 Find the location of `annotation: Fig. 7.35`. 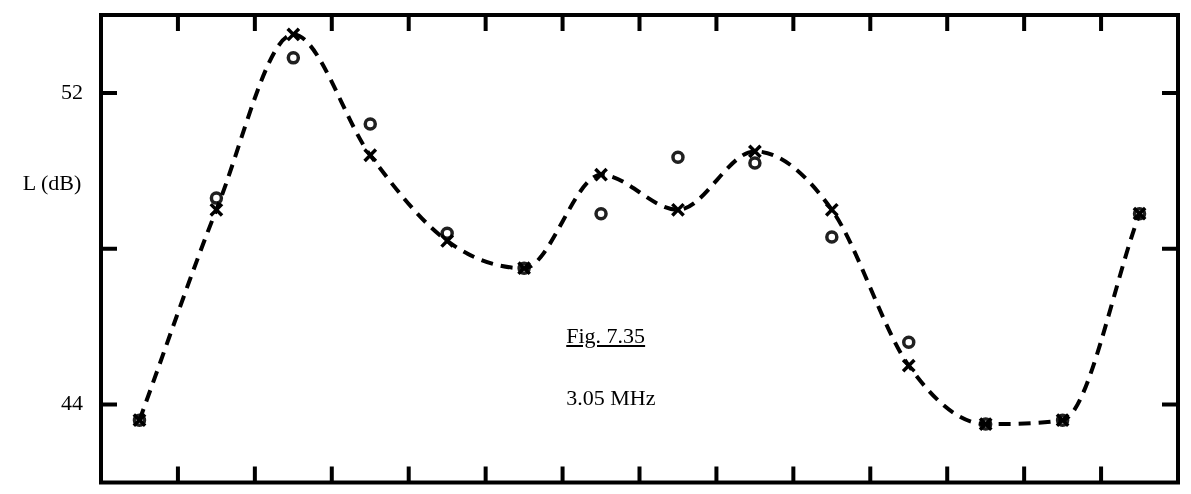

annotation: Fig. 7.35 is located at coordinates (606, 336).